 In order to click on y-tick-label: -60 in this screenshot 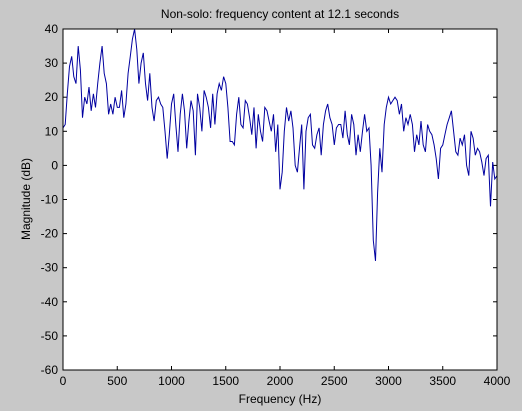, I will do `click(50, 370)`.